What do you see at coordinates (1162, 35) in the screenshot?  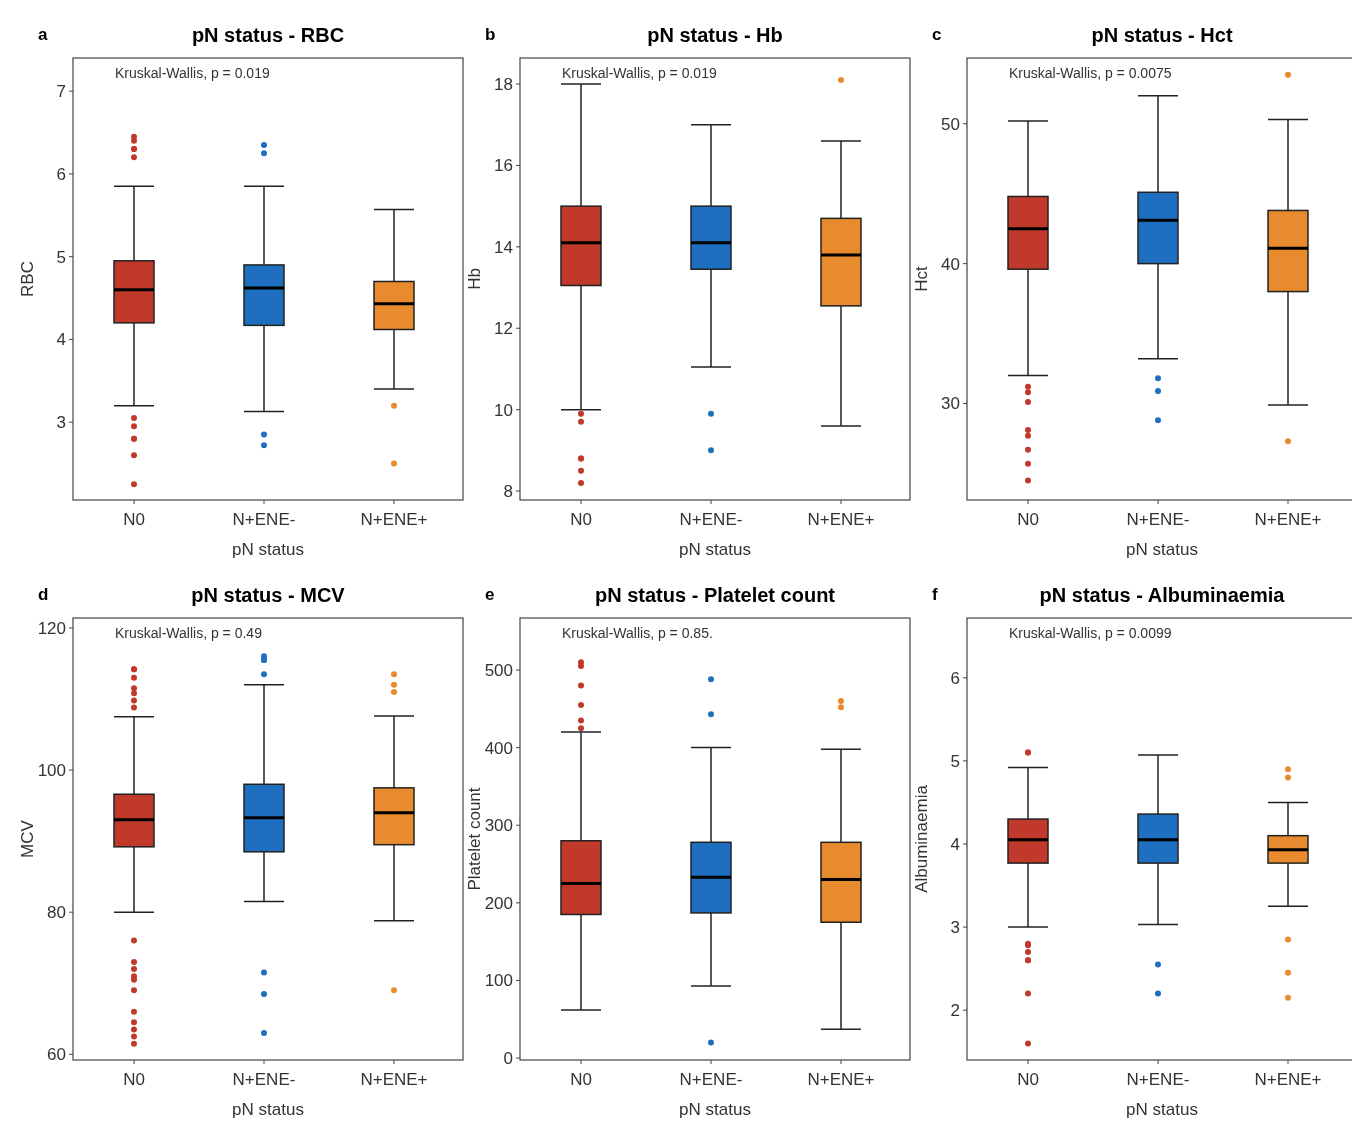 I see `chart-title: pN status - Hct` at bounding box center [1162, 35].